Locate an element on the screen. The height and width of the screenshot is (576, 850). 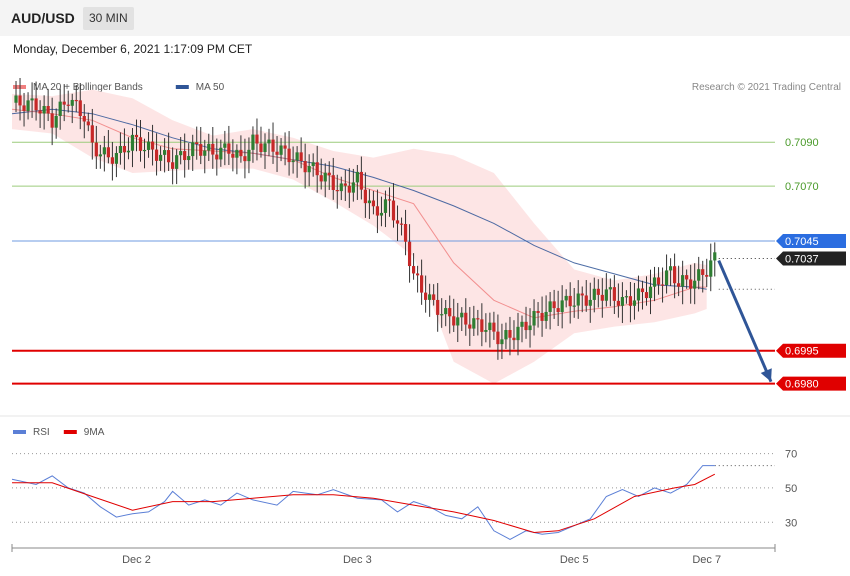
rsi-tick-30: 30 is located at coordinates (791, 523).